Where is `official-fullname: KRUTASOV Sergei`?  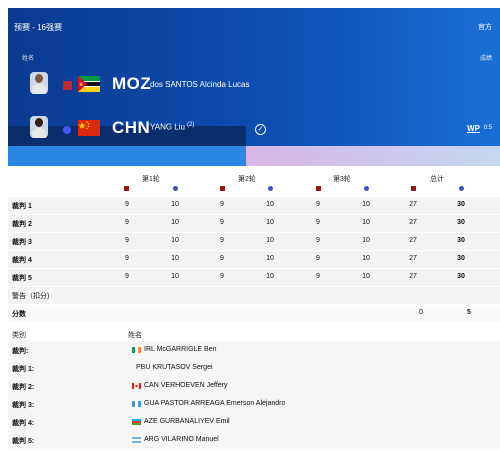
official-fullname: KRUTASOV Sergei is located at coordinates (182, 367).